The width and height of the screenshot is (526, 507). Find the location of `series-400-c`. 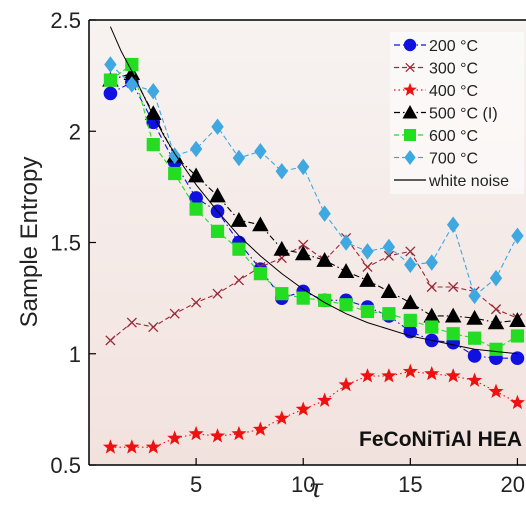

series-400-c is located at coordinates (313, 408).